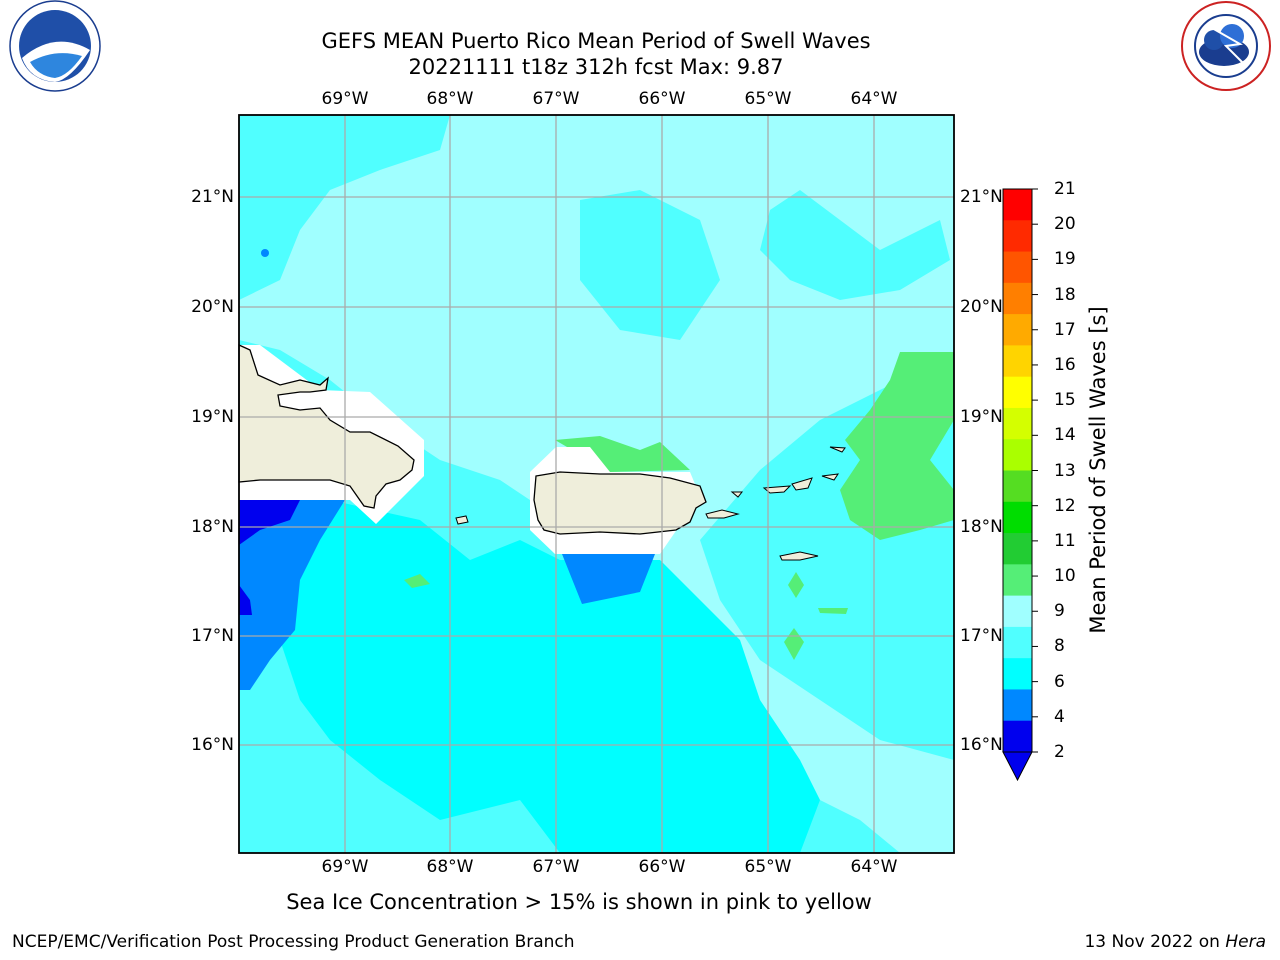 The width and height of the screenshot is (1280, 960). Describe the element at coordinates (462, 520) in the screenshot. I see `mona-island` at that location.